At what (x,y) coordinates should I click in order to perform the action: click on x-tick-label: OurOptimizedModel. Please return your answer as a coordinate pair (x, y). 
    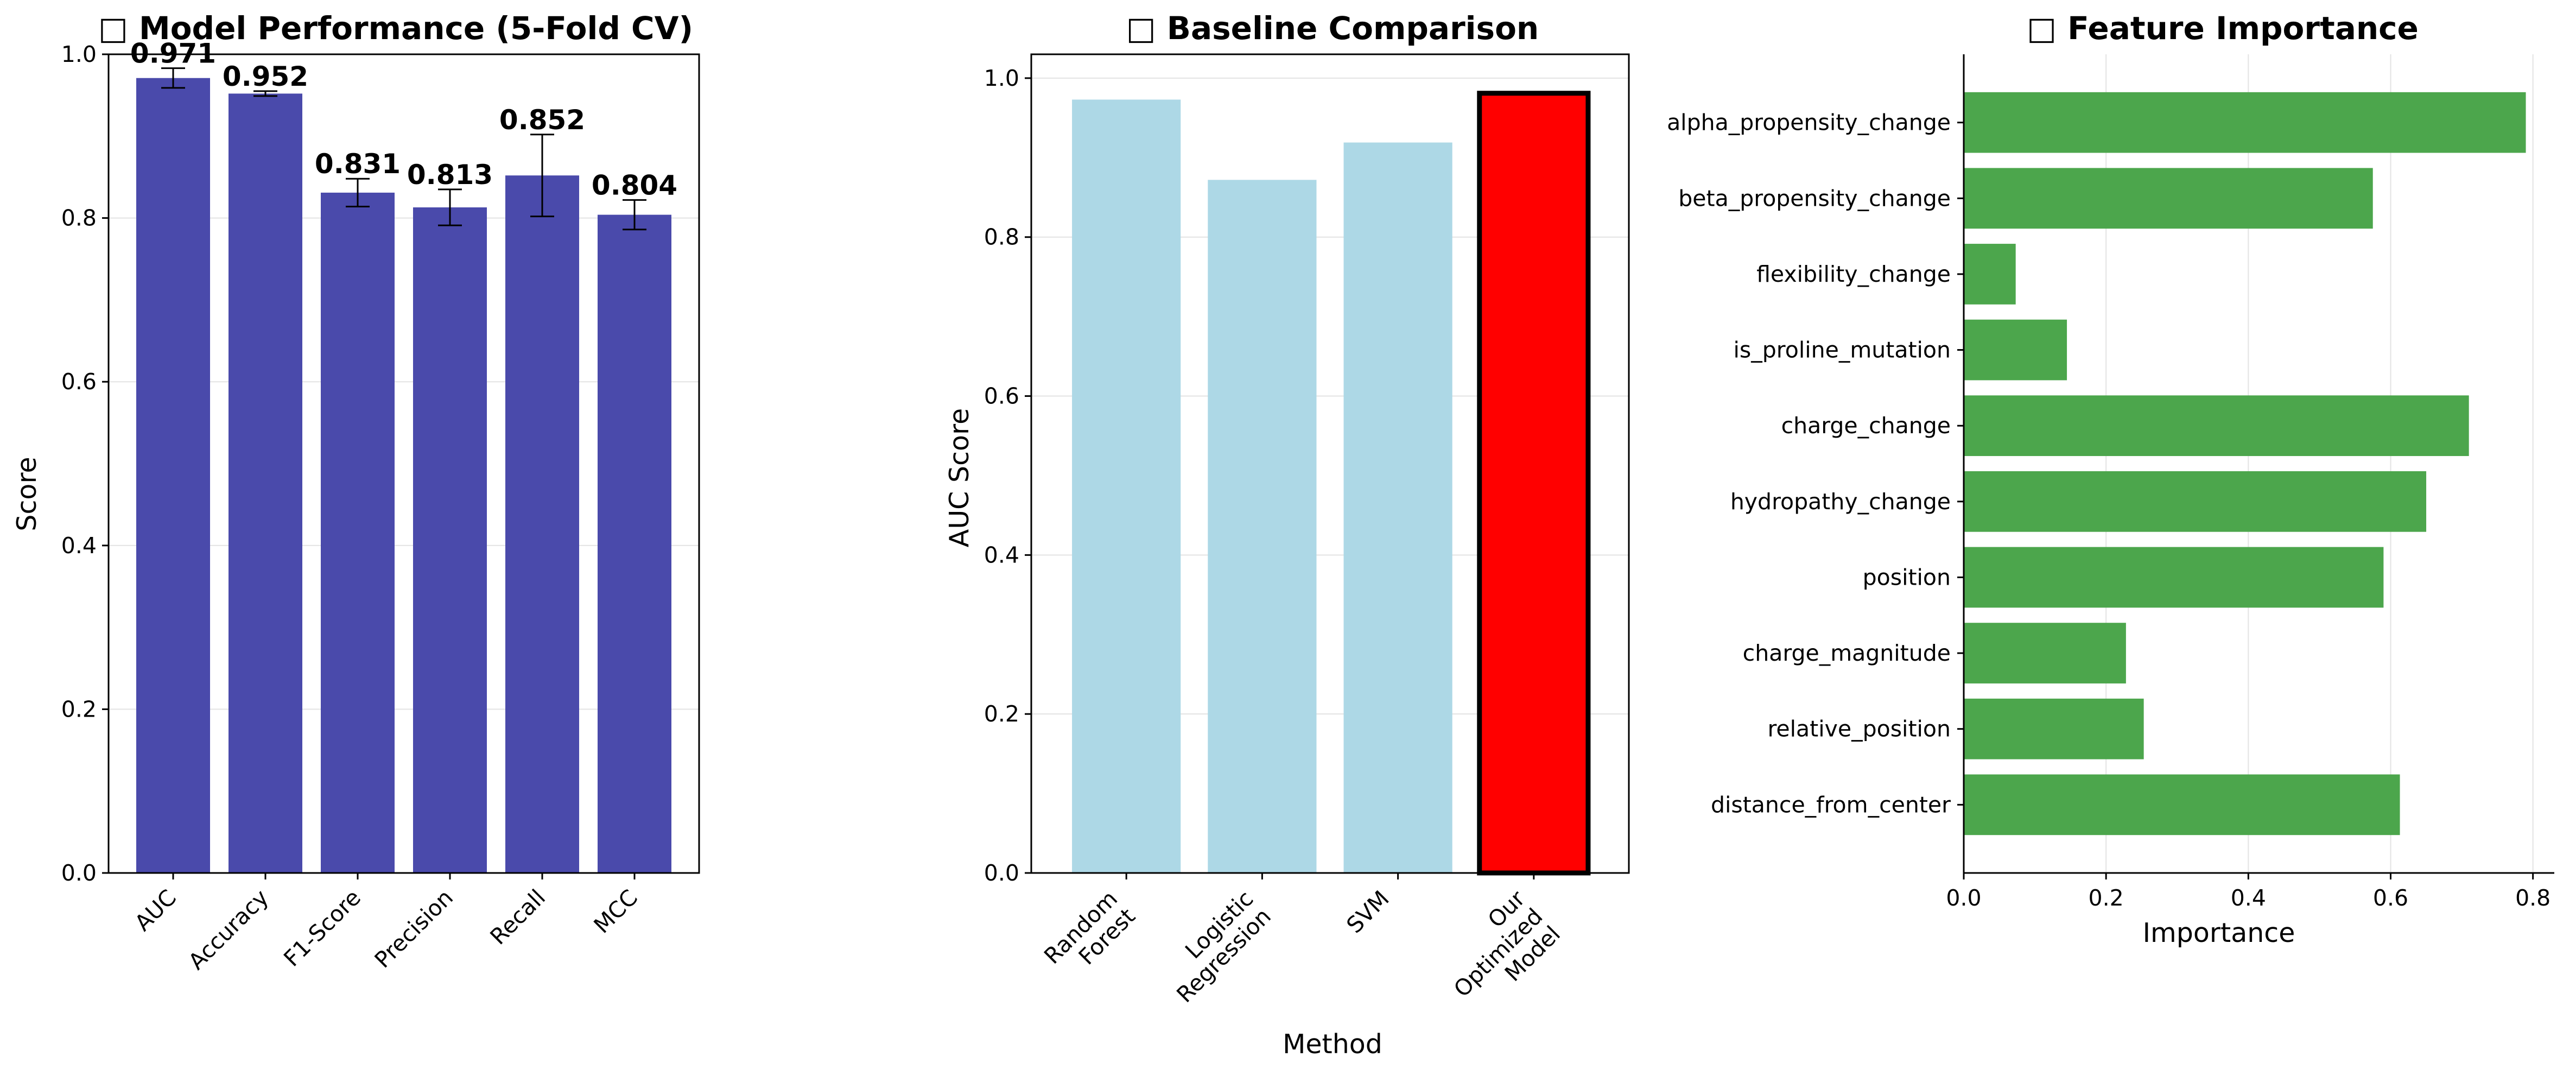
    Looking at the image, I should click on (1498, 952).